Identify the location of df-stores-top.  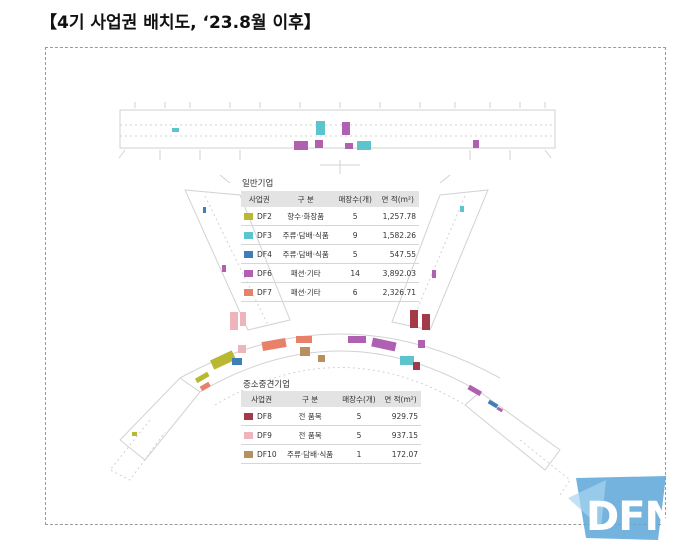
(325, 135).